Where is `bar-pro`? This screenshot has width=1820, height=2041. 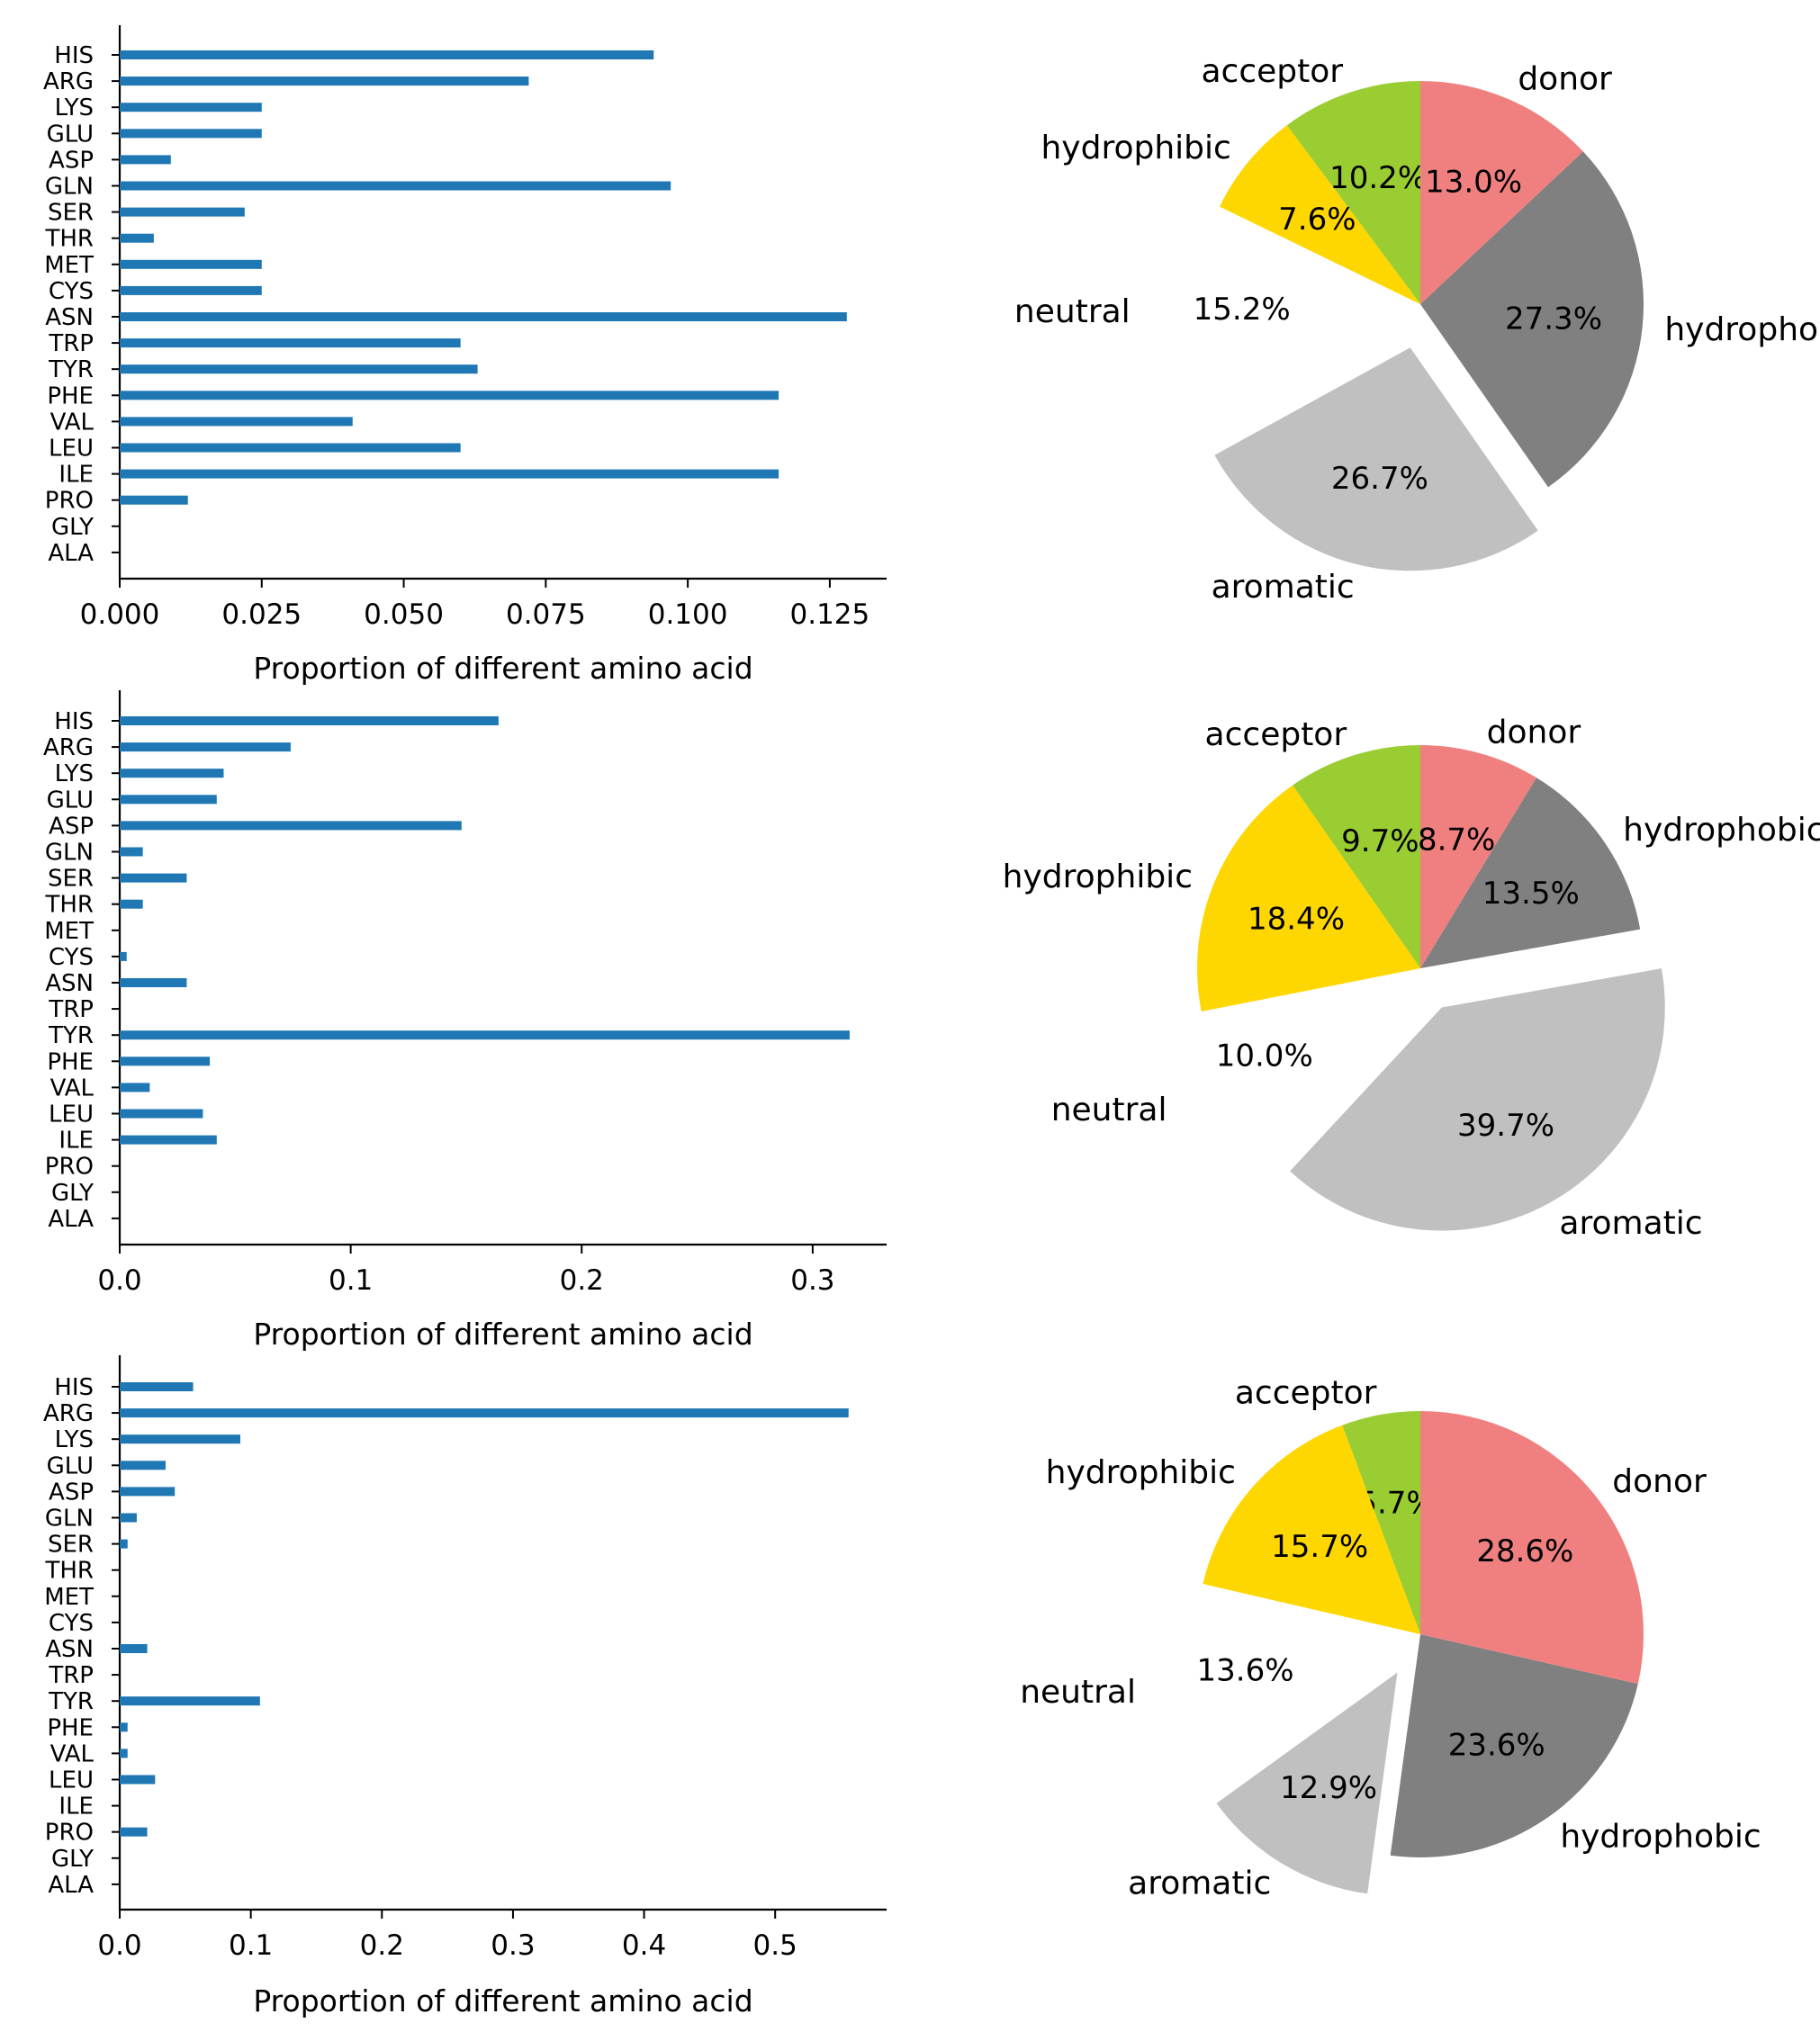 bar-pro is located at coordinates (154, 500).